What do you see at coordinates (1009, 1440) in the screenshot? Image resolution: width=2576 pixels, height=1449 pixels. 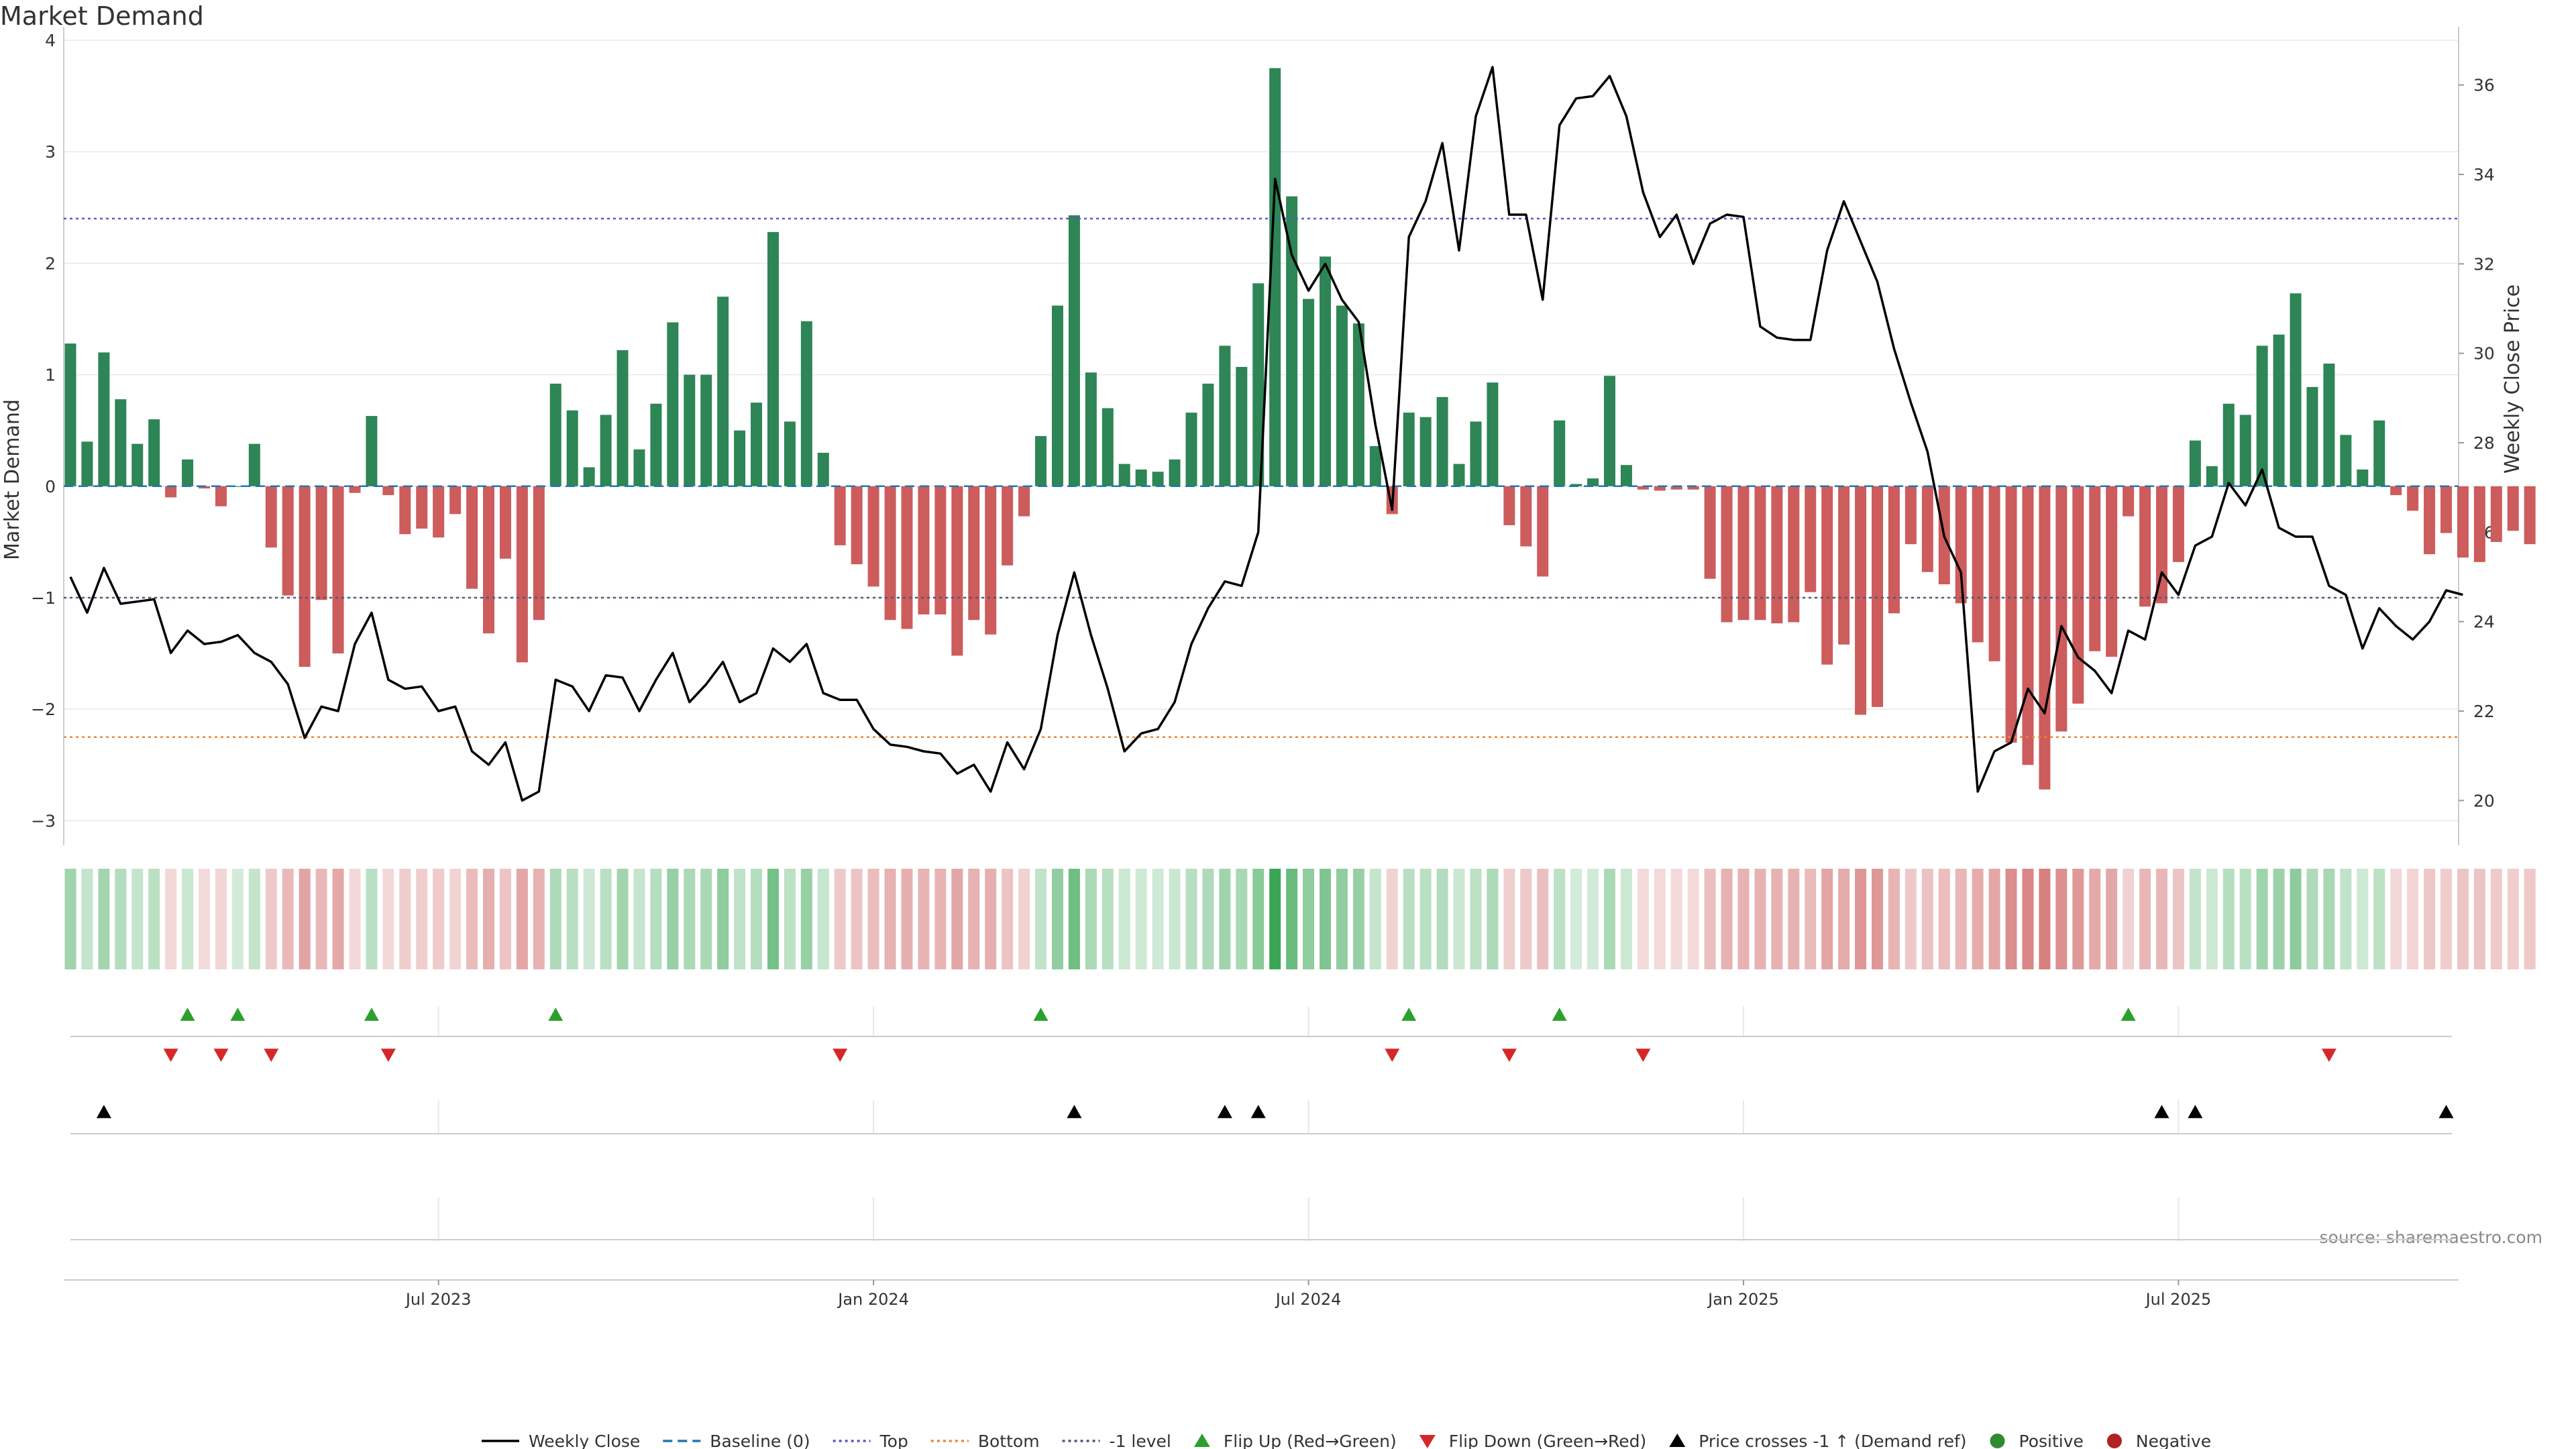 I see `legend-label: Bottom` at bounding box center [1009, 1440].